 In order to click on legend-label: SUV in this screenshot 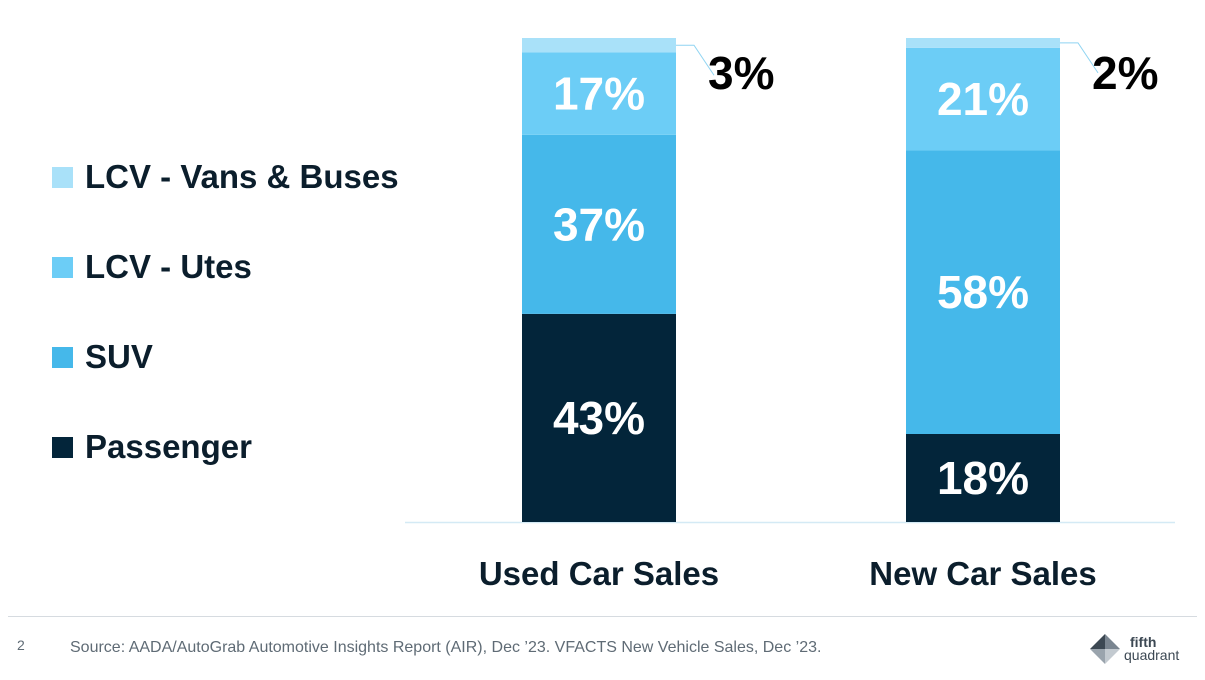, I will do `click(119, 356)`.